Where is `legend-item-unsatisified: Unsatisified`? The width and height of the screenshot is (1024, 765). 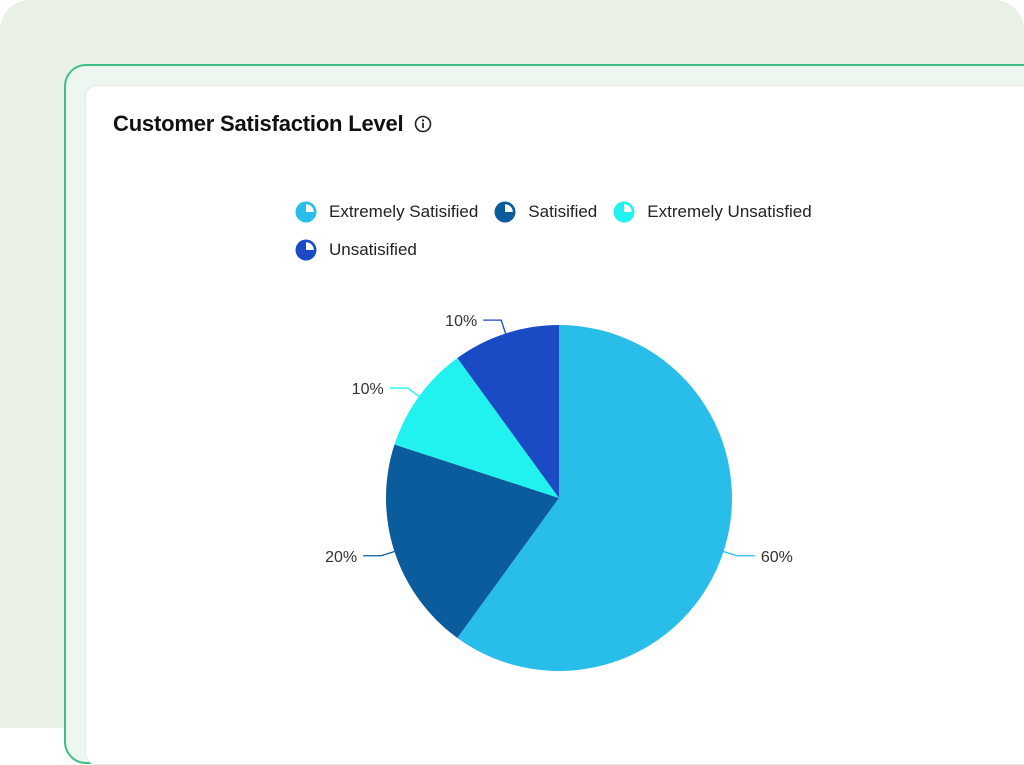 legend-item-unsatisified: Unsatisified is located at coordinates (356, 250).